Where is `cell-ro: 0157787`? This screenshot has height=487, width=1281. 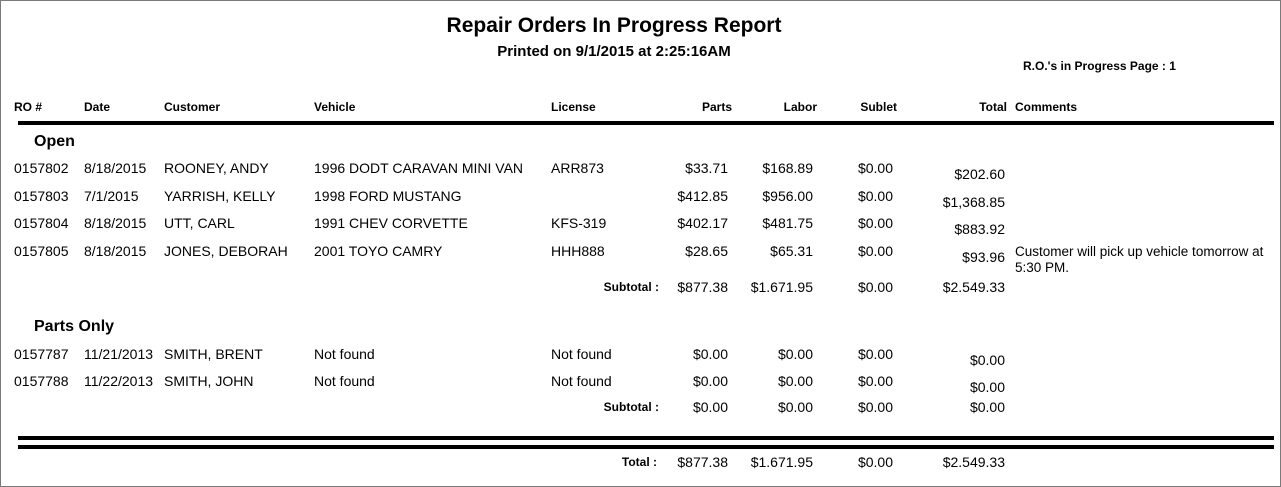 cell-ro: 0157787 is located at coordinates (41, 354).